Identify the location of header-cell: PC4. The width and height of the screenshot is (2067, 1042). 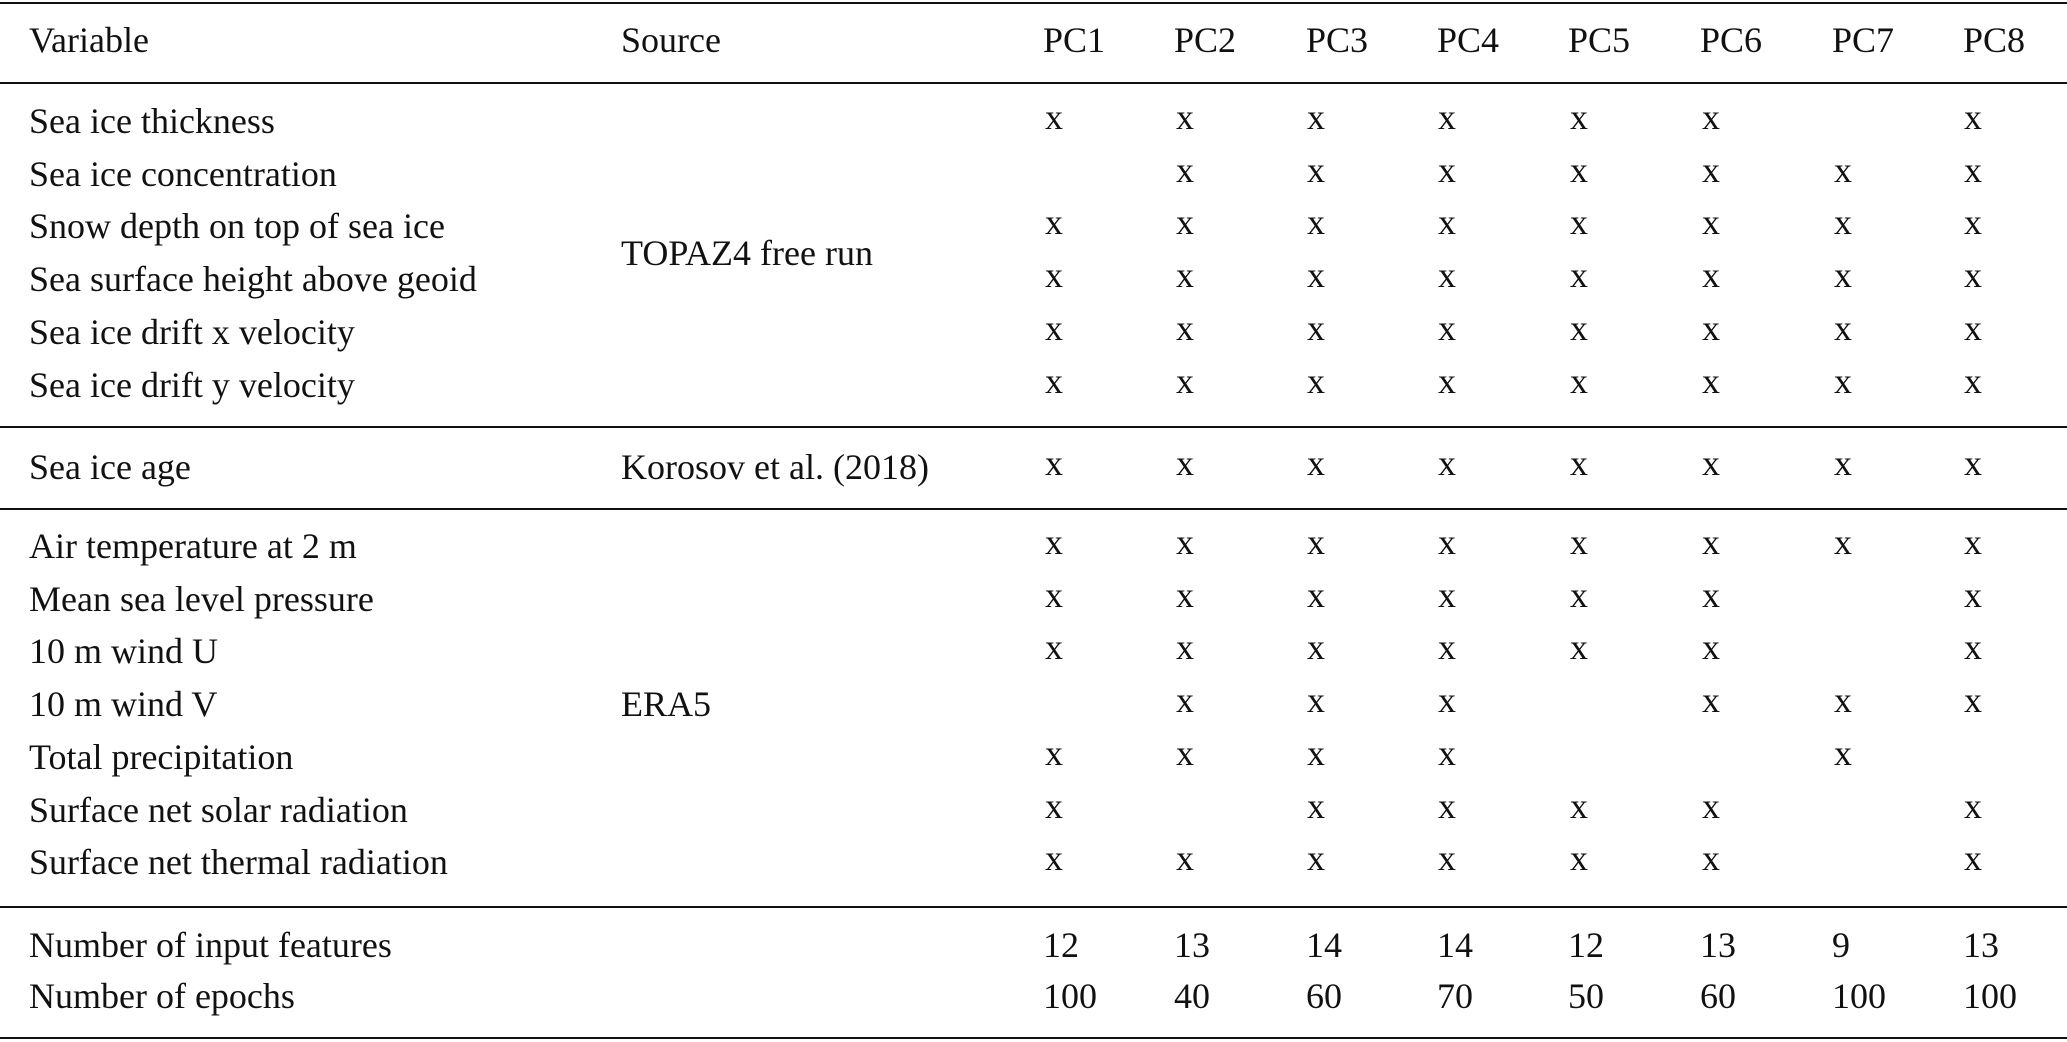
(1468, 40).